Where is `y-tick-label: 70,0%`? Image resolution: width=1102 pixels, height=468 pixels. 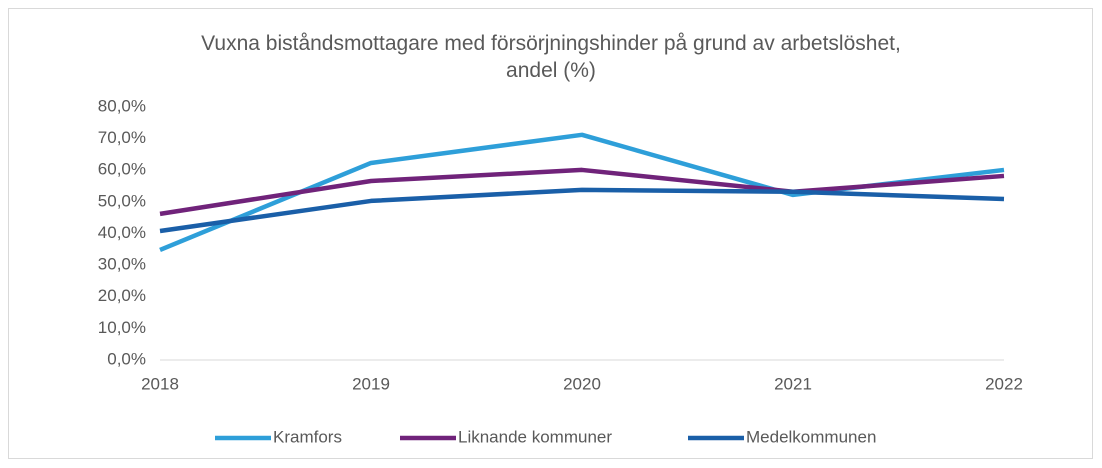
y-tick-label: 70,0% is located at coordinates (122, 137).